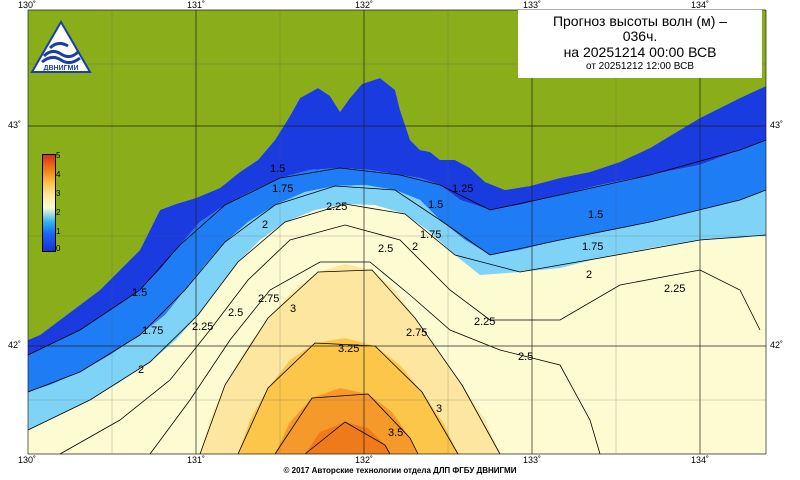 Image resolution: width=800 pixels, height=480 pixels. I want to click on legend-label: 4, so click(58, 174).